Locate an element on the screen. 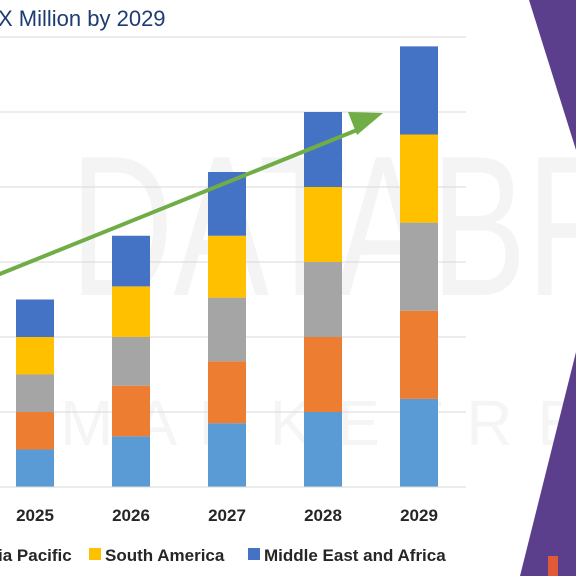 This screenshot has height=576, width=576. x-tick-label: 2028 is located at coordinates (323, 515).